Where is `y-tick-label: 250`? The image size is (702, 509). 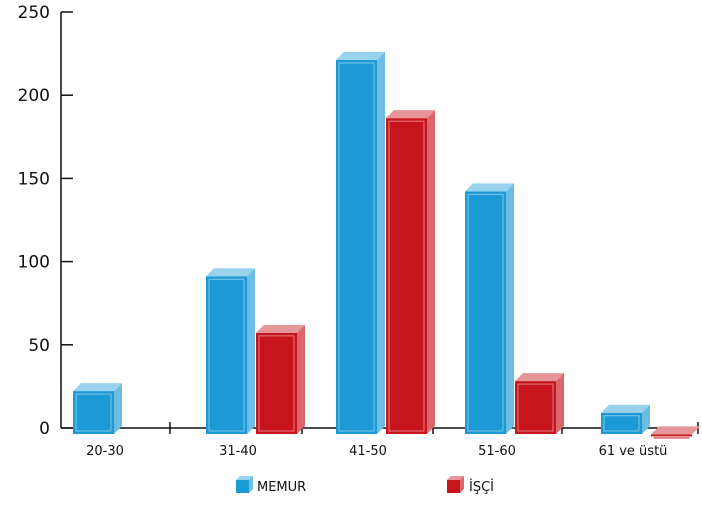
y-tick-label: 250 is located at coordinates (34, 13).